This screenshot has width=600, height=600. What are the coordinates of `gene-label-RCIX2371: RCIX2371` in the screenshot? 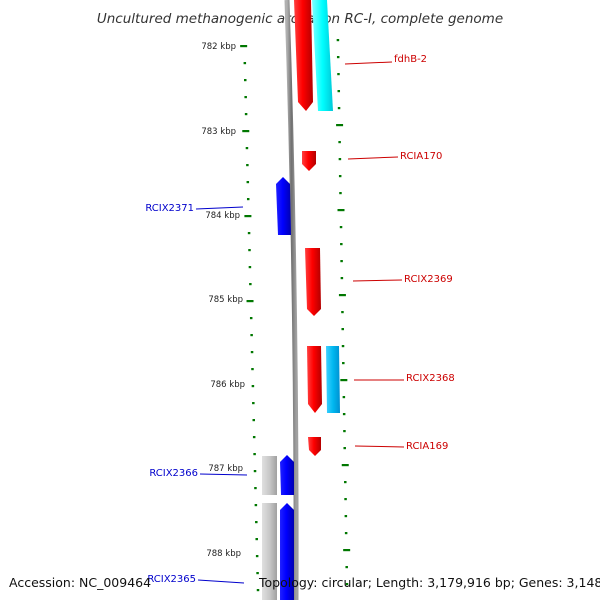 It's located at (169, 208).